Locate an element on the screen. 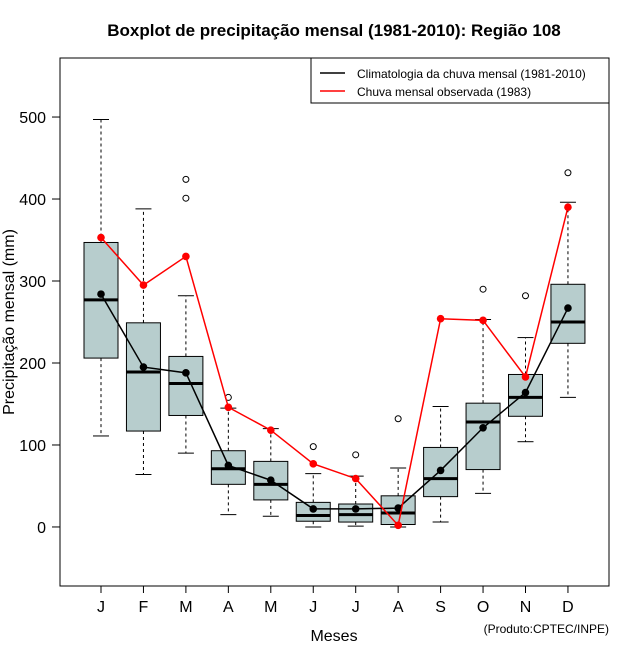 Image resolution: width=640 pixels, height=660 pixels. y-axis-label: Precipitação mensal (mm) is located at coordinates (9, 322).